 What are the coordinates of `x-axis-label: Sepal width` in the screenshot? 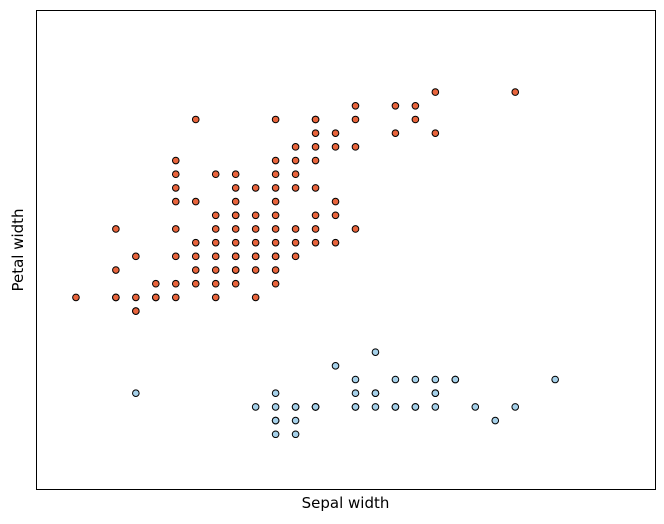 It's located at (345, 503).